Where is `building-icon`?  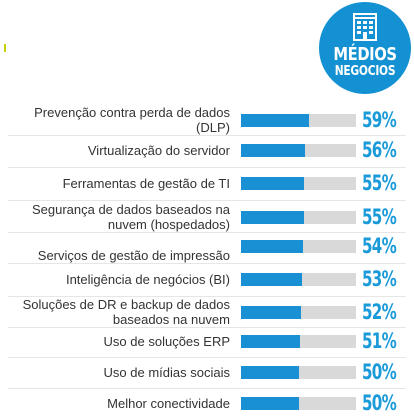 building-icon is located at coordinates (365, 27).